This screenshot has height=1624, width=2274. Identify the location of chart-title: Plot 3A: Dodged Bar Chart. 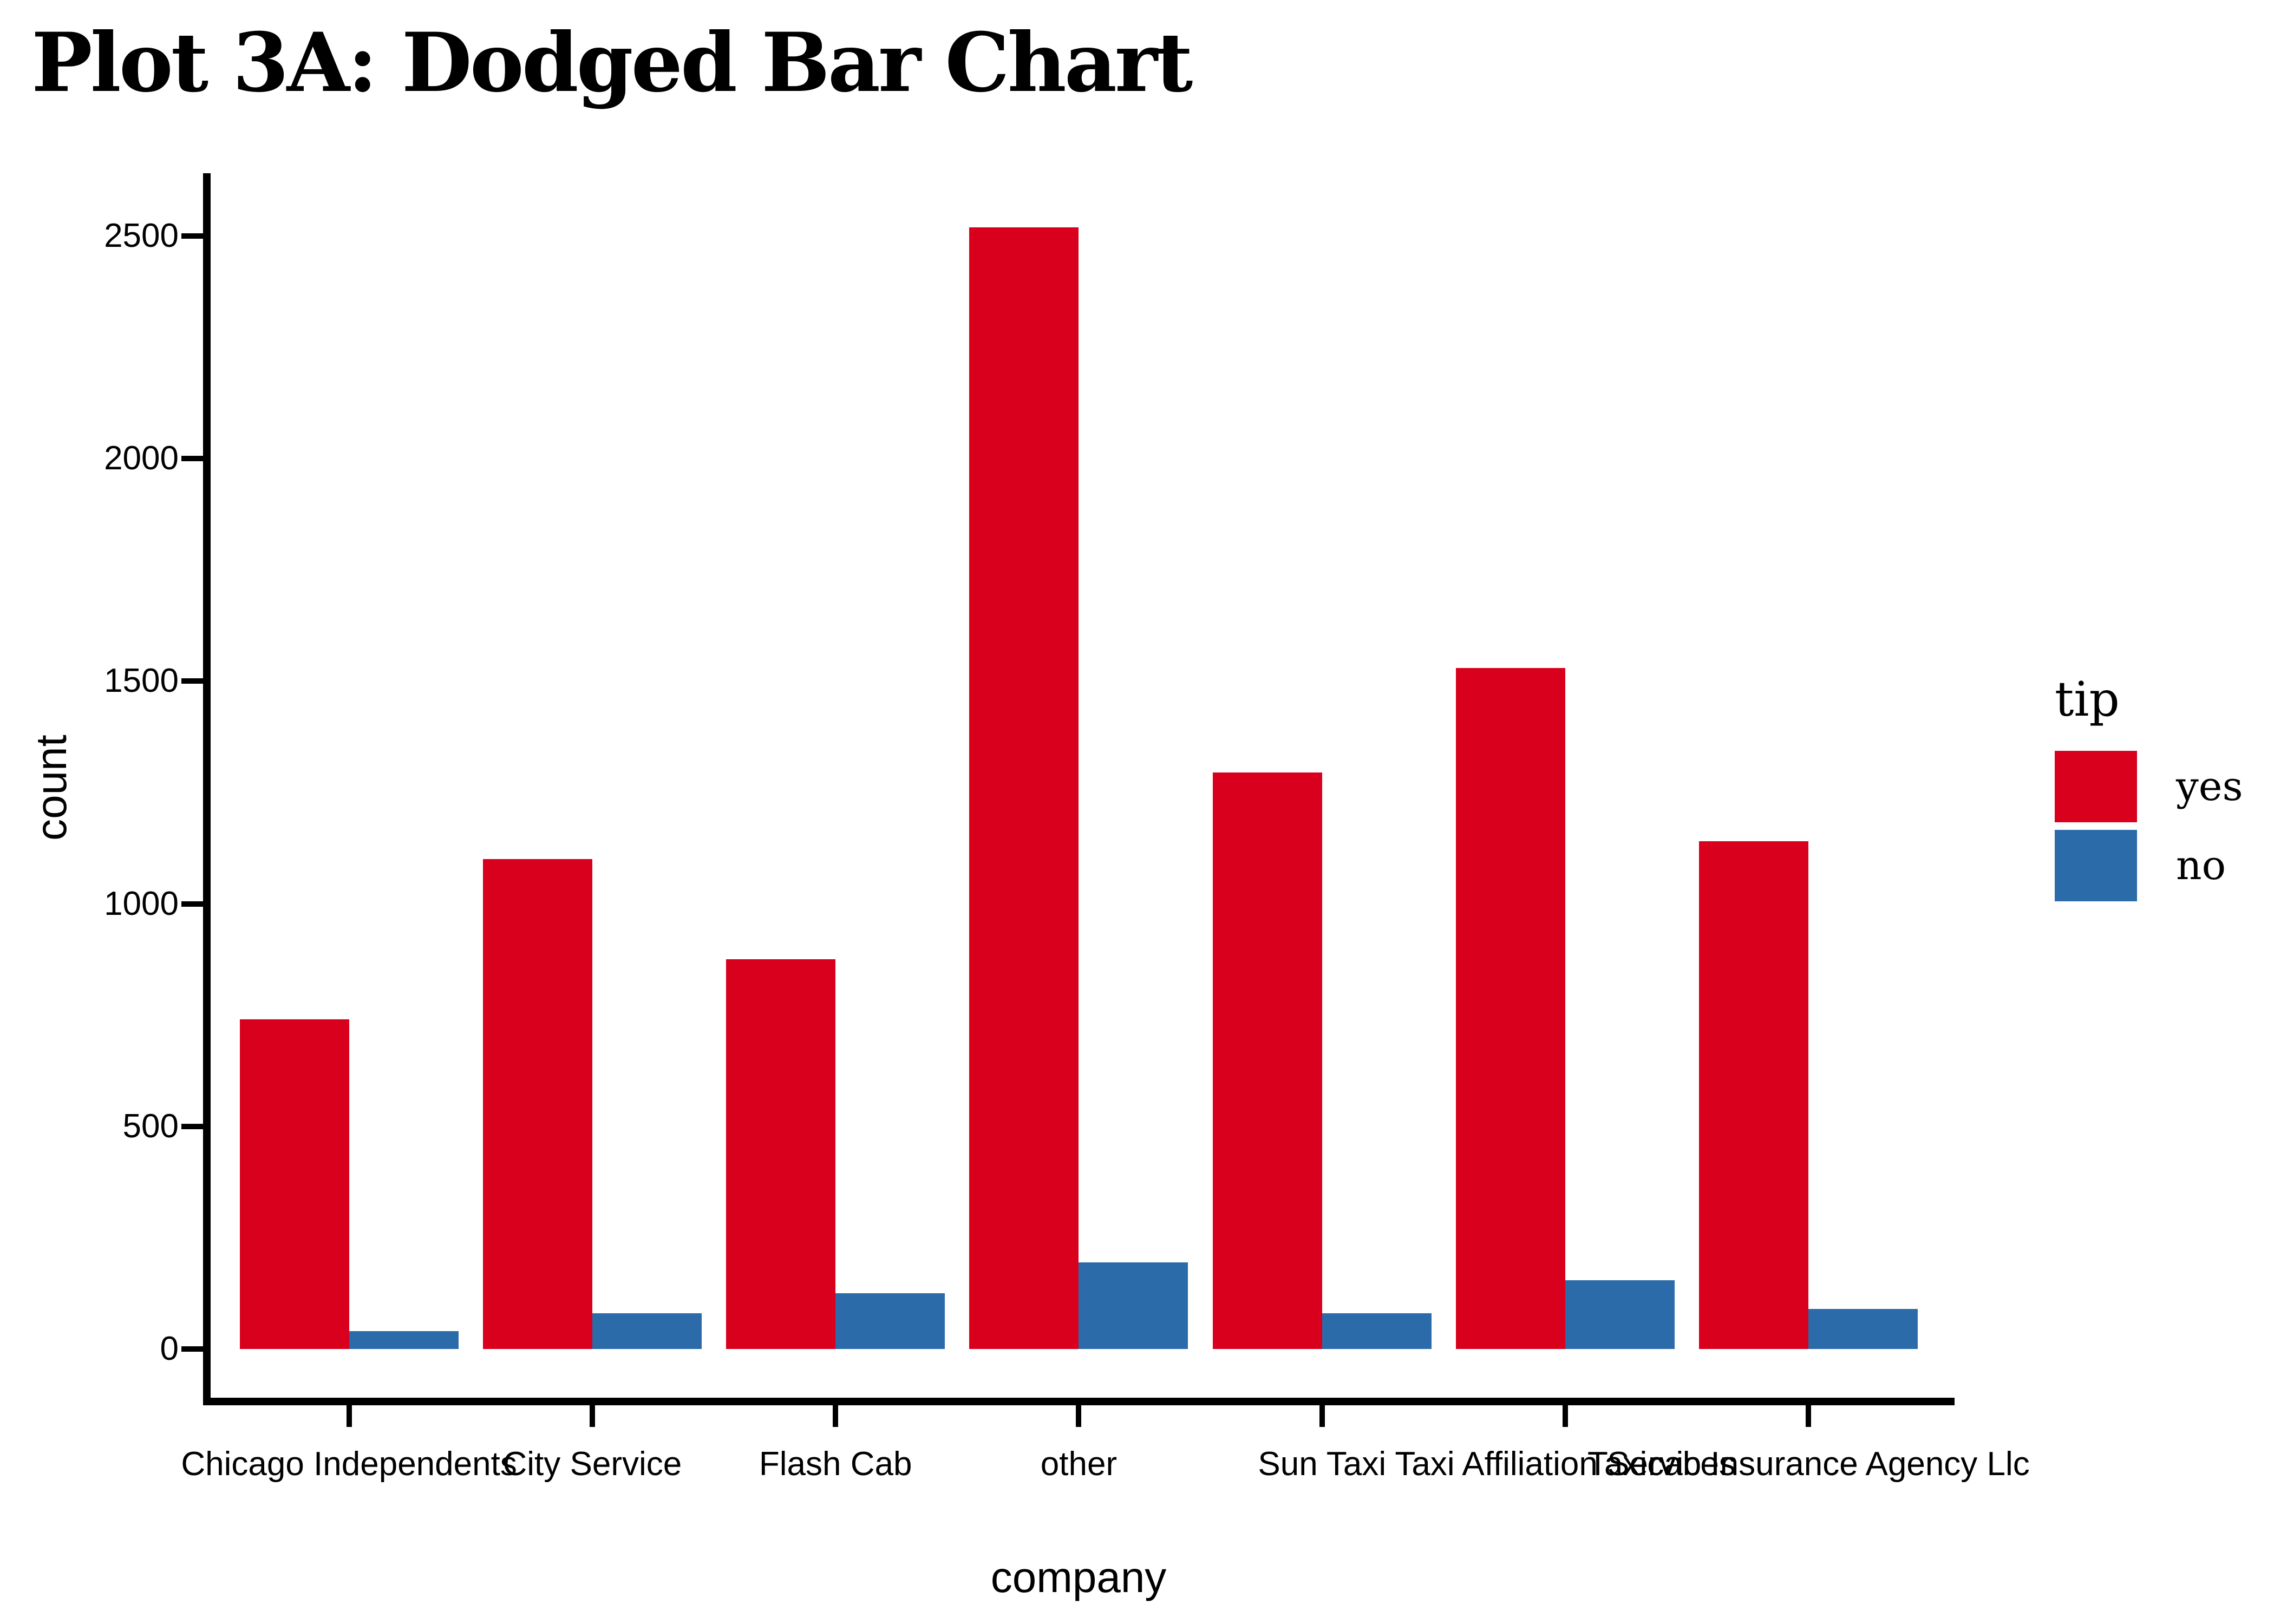
(612, 62).